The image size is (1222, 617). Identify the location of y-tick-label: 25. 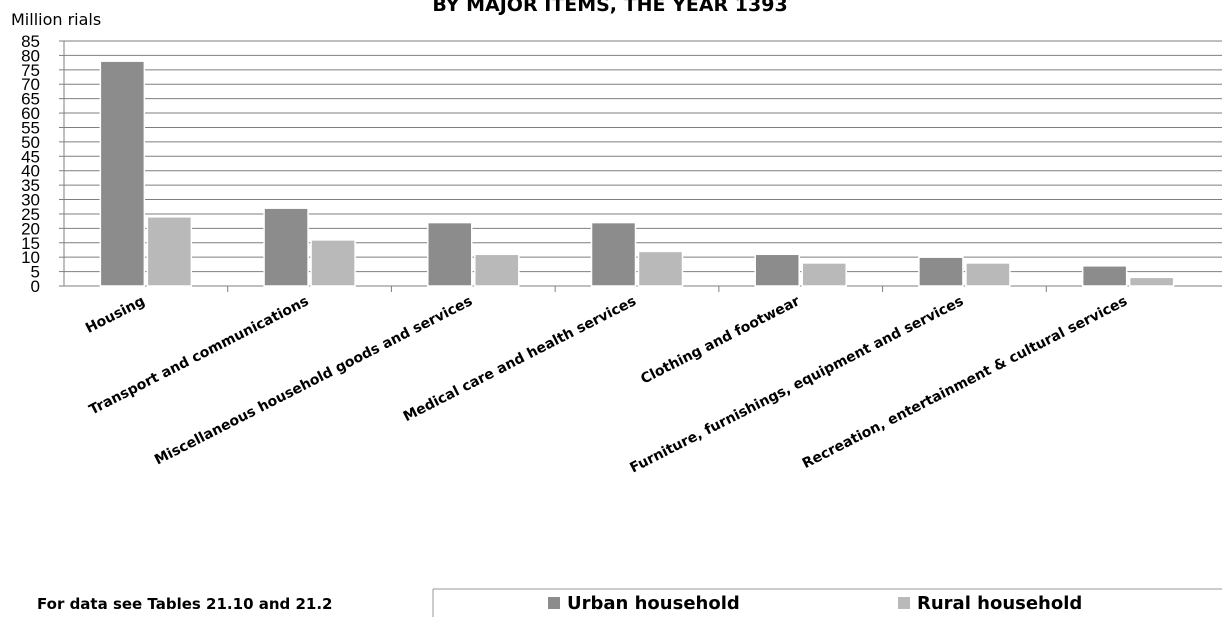
(30, 214).